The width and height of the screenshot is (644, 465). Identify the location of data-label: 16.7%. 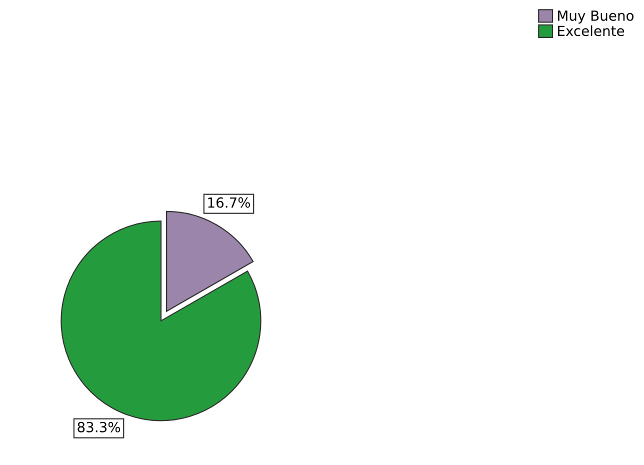
(229, 202).